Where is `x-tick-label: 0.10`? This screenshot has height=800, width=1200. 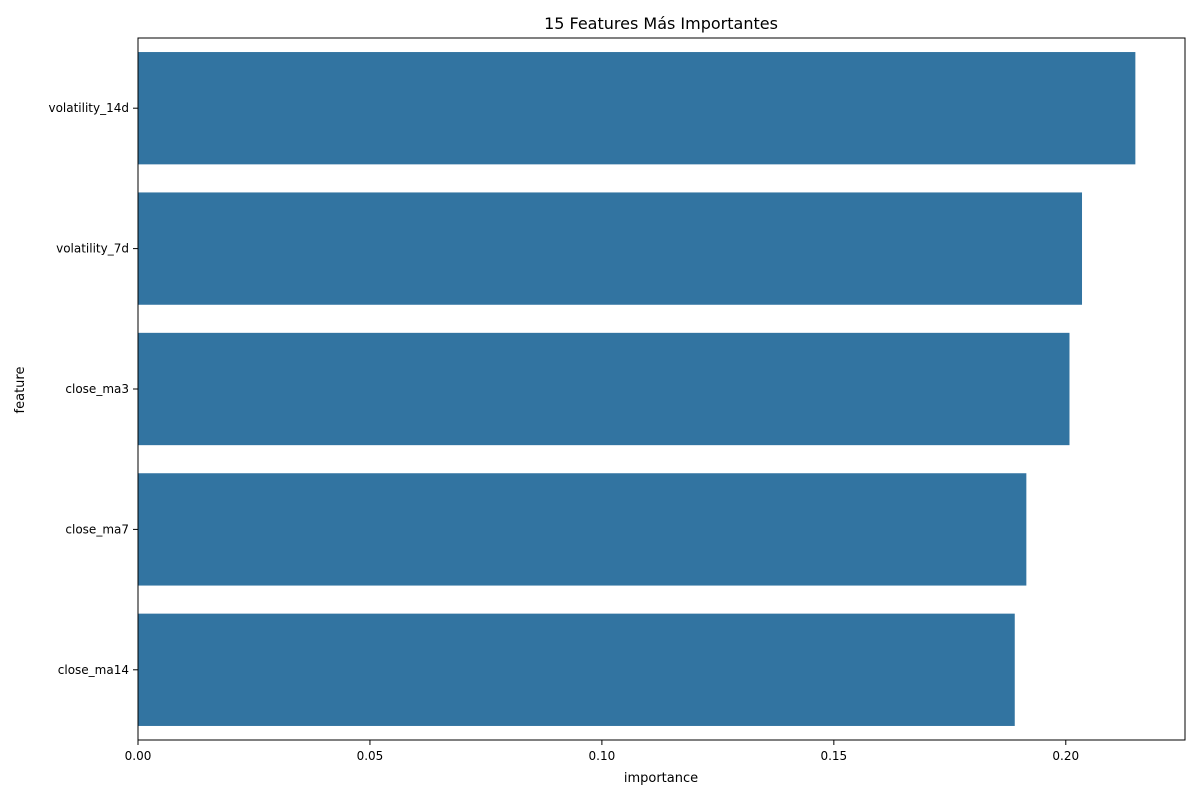
x-tick-label: 0.10 is located at coordinates (602, 756).